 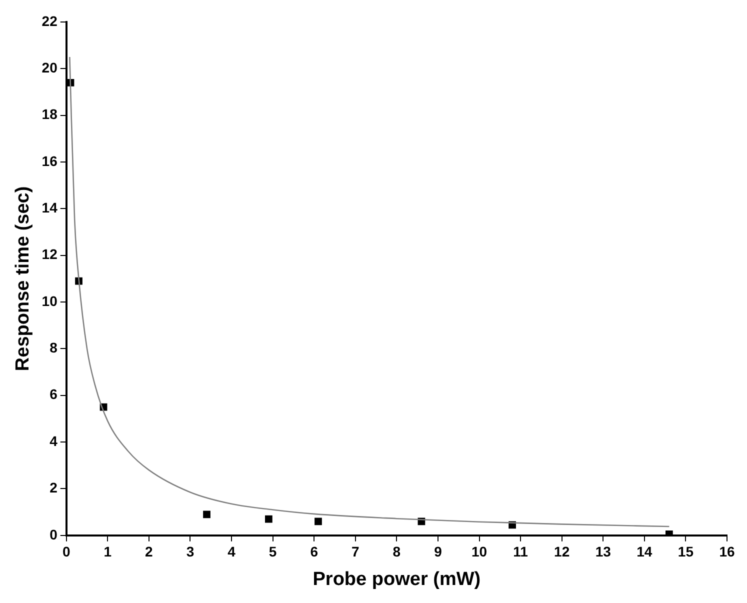 I want to click on y-tick-label: 22, so click(x=50, y=20).